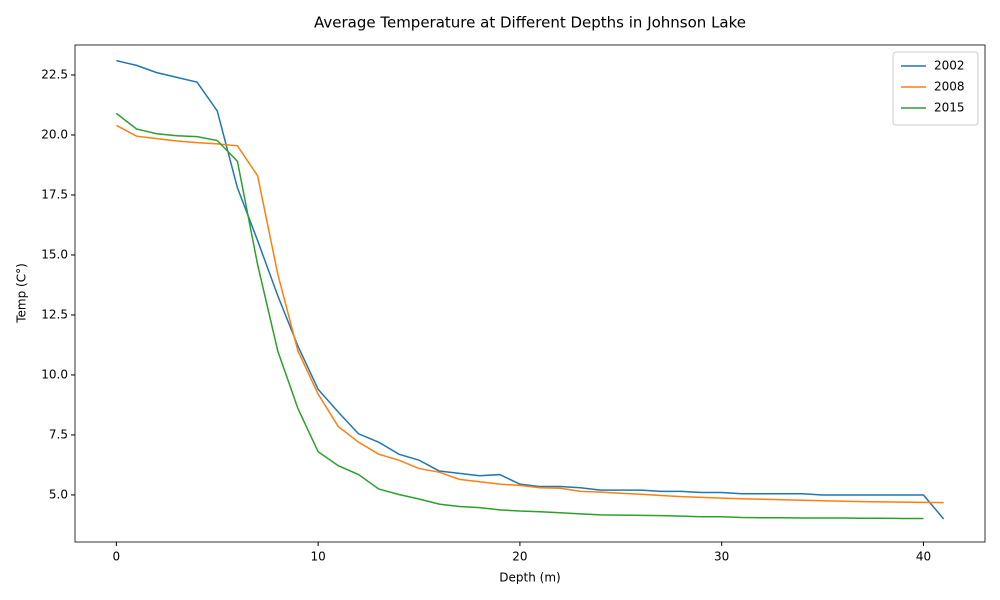 This screenshot has width=1000, height=600. Describe the element at coordinates (54, 134) in the screenshot. I see `y-tick-label: 20.0` at that location.